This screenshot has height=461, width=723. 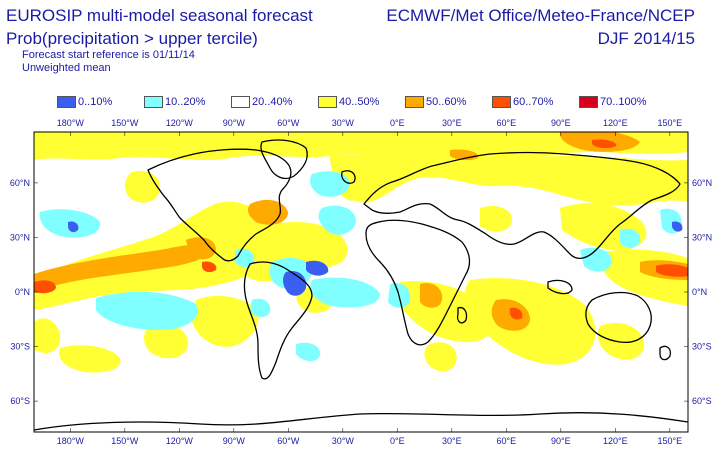 I want to click on antarctica-coast, so click(x=361, y=421).